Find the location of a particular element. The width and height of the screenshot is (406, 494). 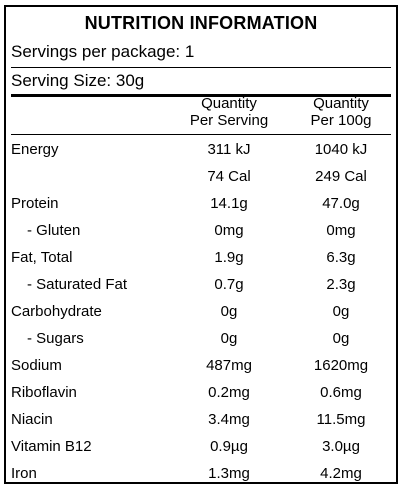

table-row: 74 Cal 249 Cal is located at coordinates (201, 176).